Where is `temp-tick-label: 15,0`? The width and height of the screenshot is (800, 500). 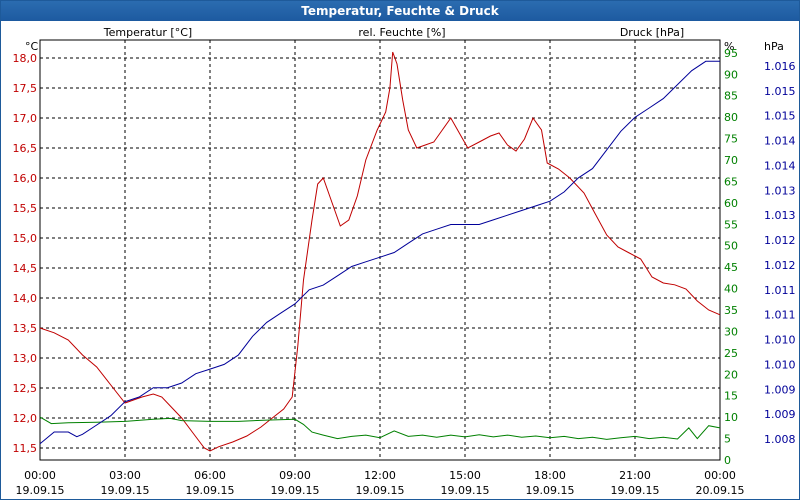
temp-tick-label: 15,0 is located at coordinates (25, 238).